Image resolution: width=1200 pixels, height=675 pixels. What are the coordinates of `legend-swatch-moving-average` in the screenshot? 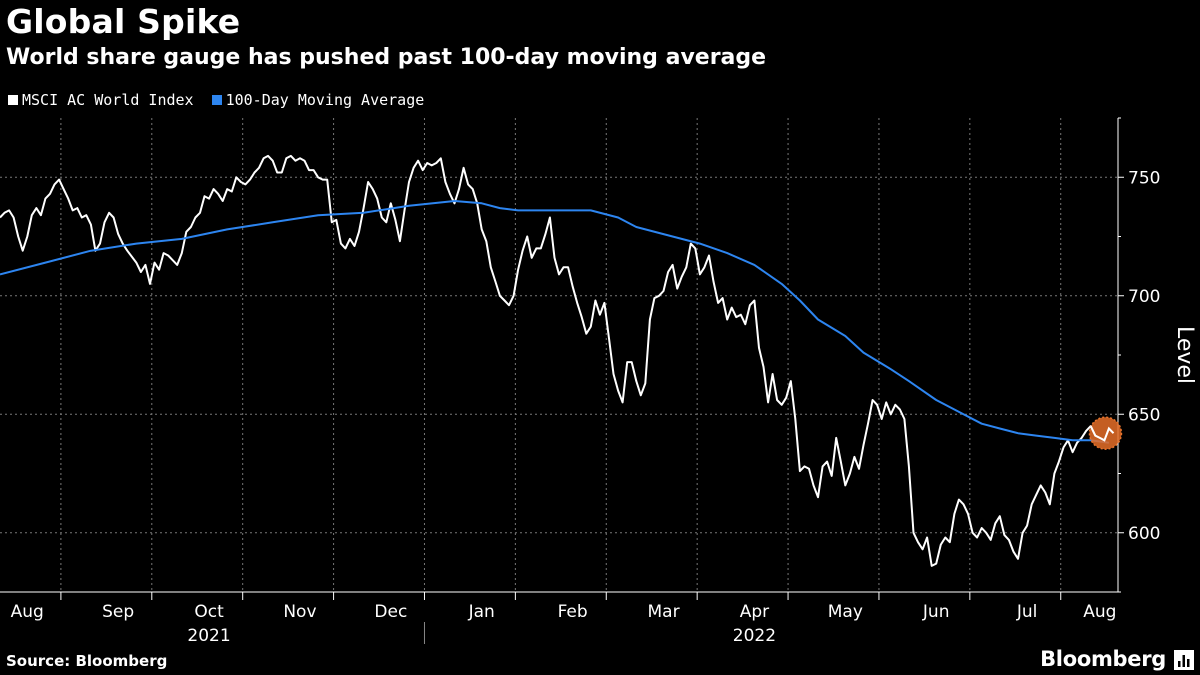 It's located at (216, 100).